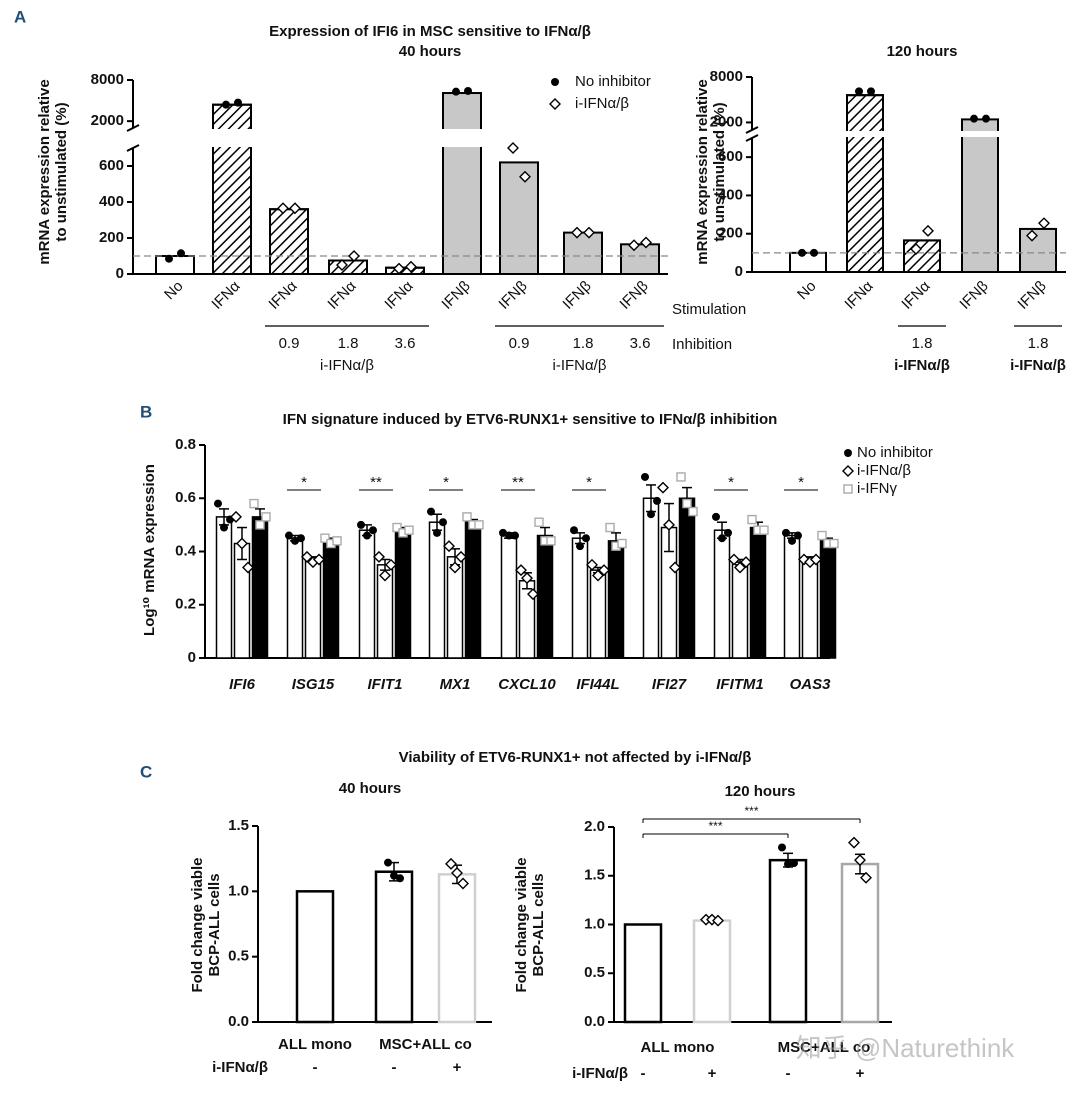 The width and height of the screenshot is (1080, 1095). What do you see at coordinates (61, 171) in the screenshot?
I see `y-axis-label: to unstimulated (%)` at bounding box center [61, 171].